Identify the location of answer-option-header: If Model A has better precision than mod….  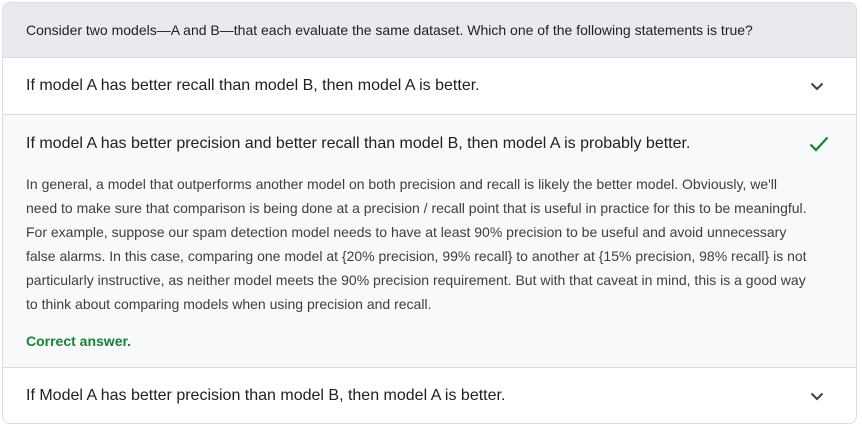
(429, 395).